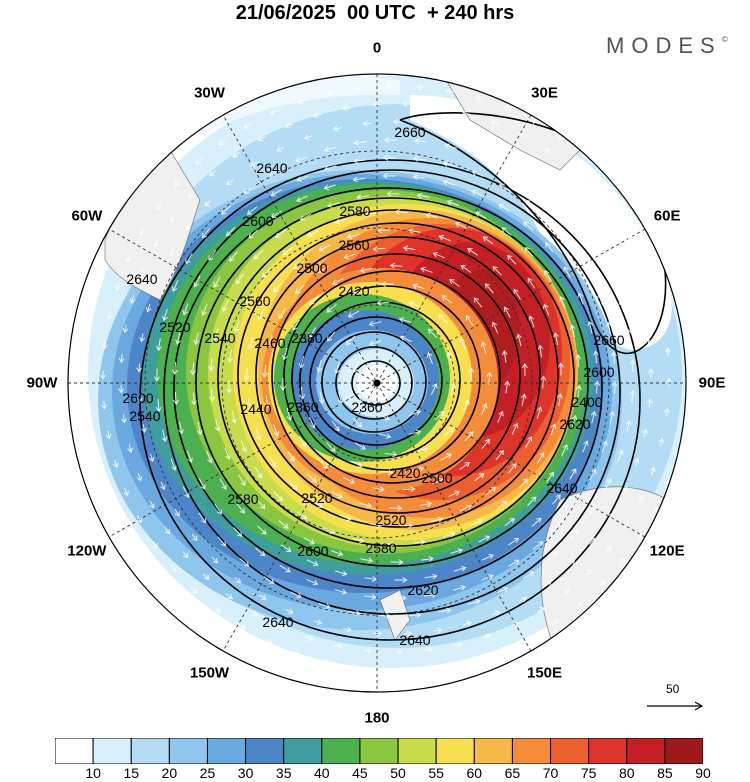 The width and height of the screenshot is (750, 782). I want to click on longitude-label: 30E, so click(544, 93).